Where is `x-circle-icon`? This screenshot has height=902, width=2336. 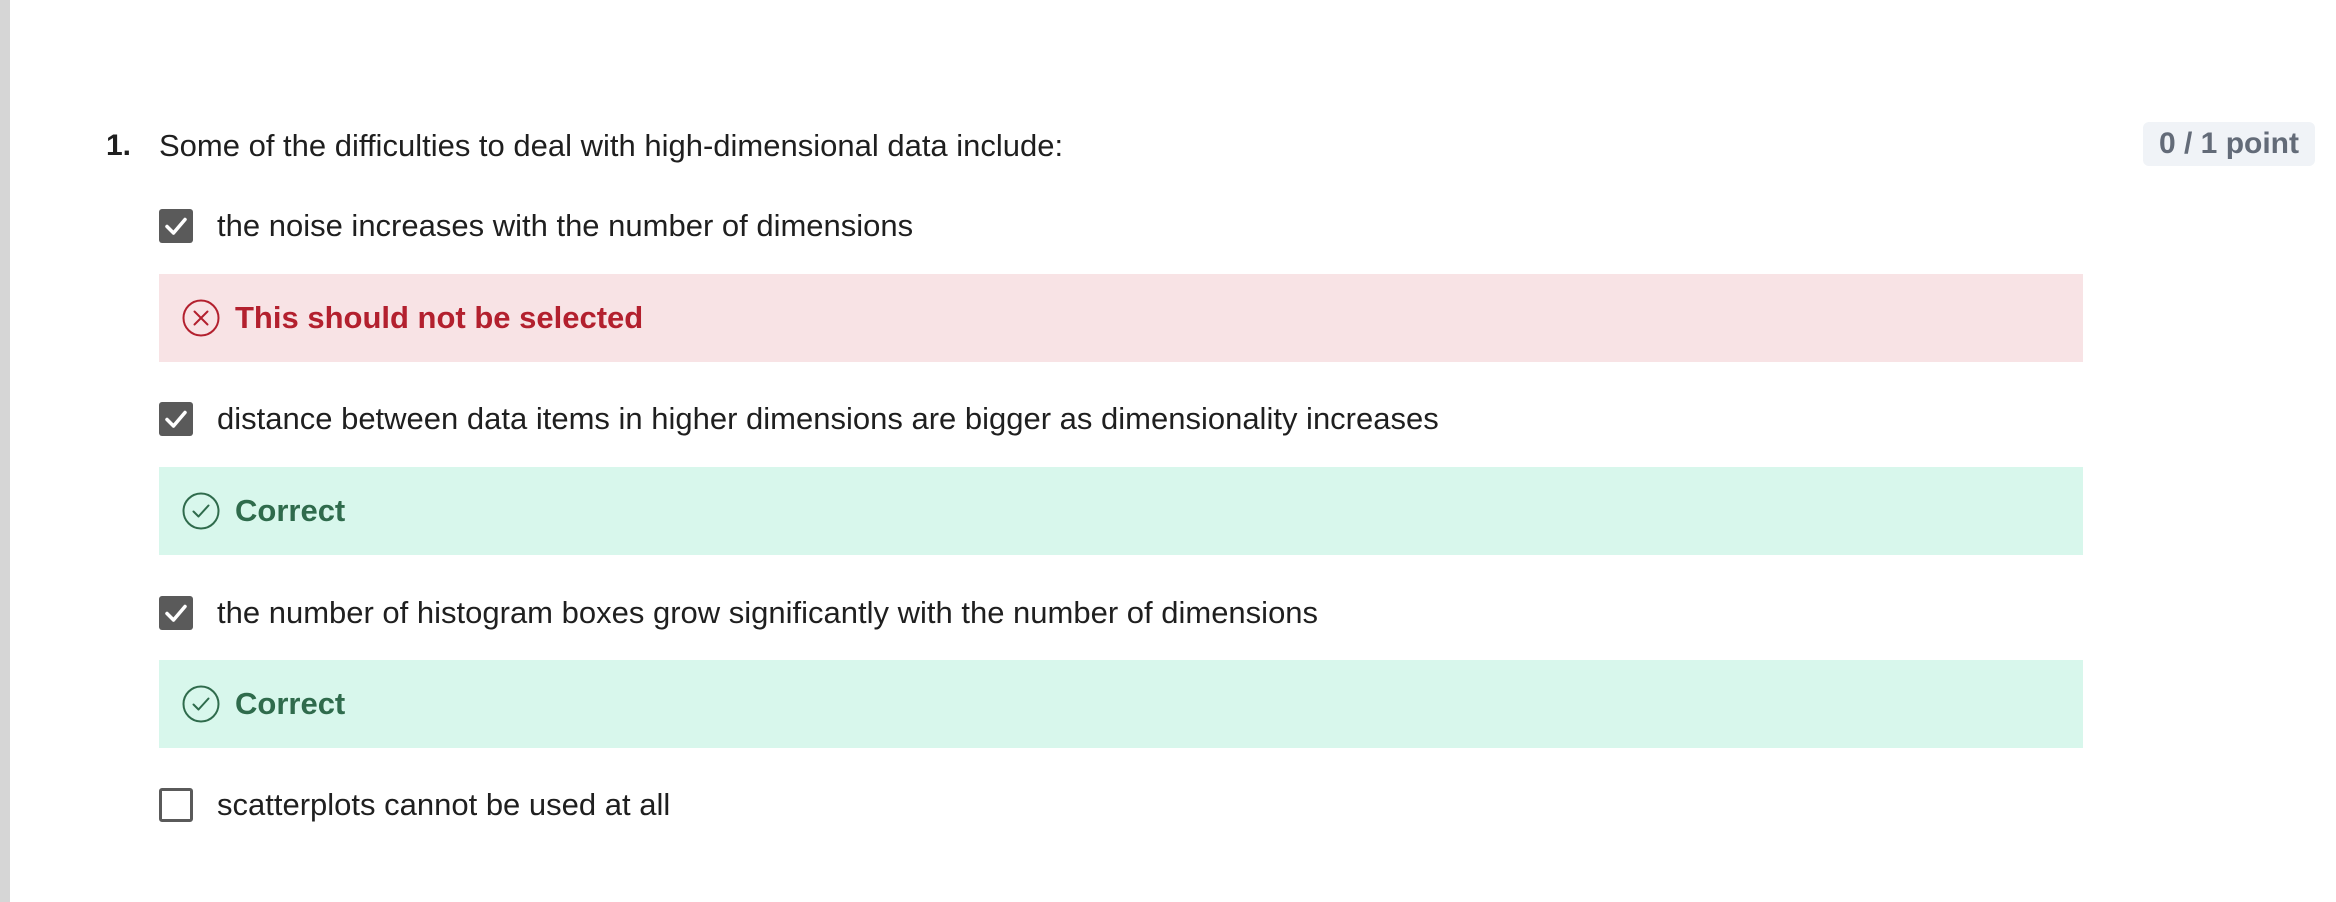
x-circle-icon is located at coordinates (201, 318).